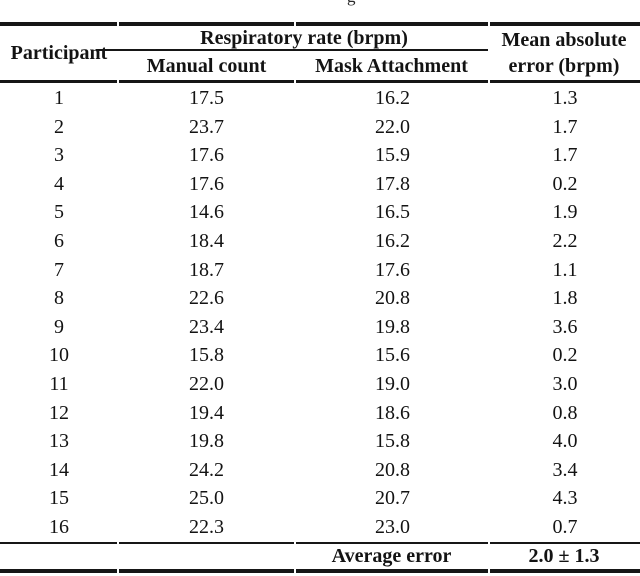 Image resolution: width=640 pixels, height=576 pixels. I want to click on table-row: 9 23.4 19.8 3.6, so click(320, 327).